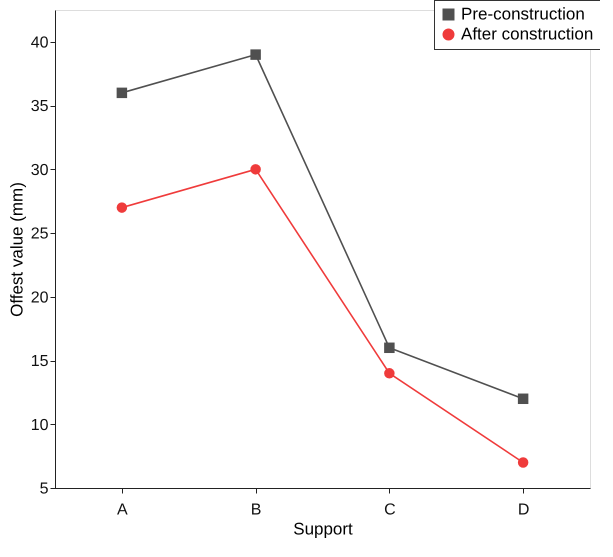  I want to click on legend-label: After construction, so click(527, 34).